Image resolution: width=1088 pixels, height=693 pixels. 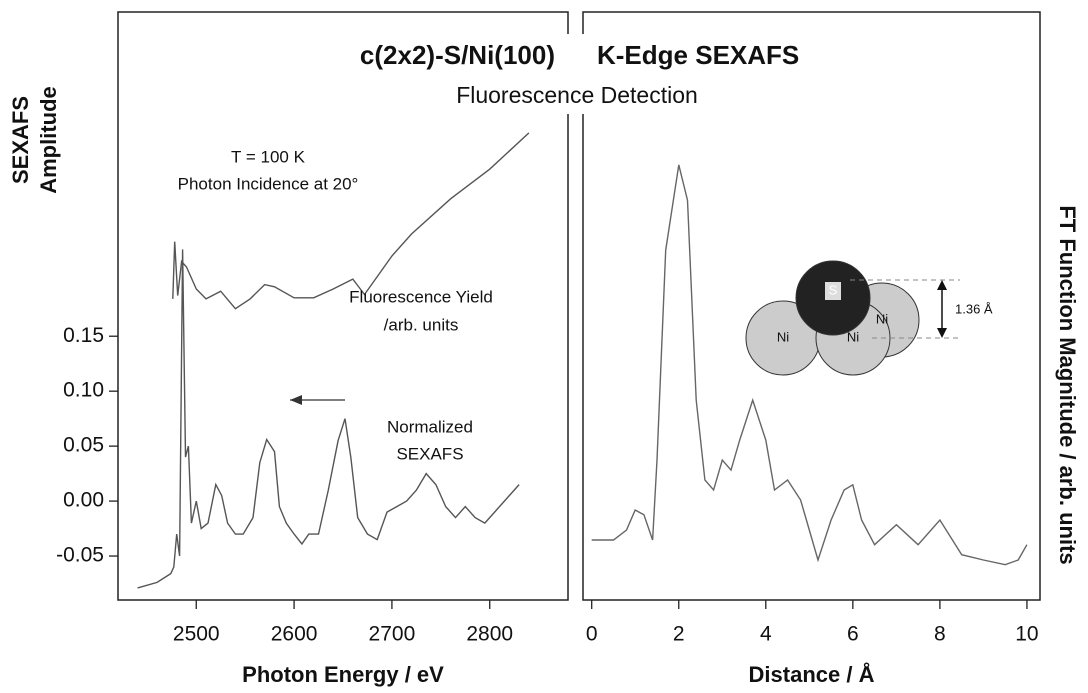 I want to click on x-tick-label: 2, so click(x=679, y=634).